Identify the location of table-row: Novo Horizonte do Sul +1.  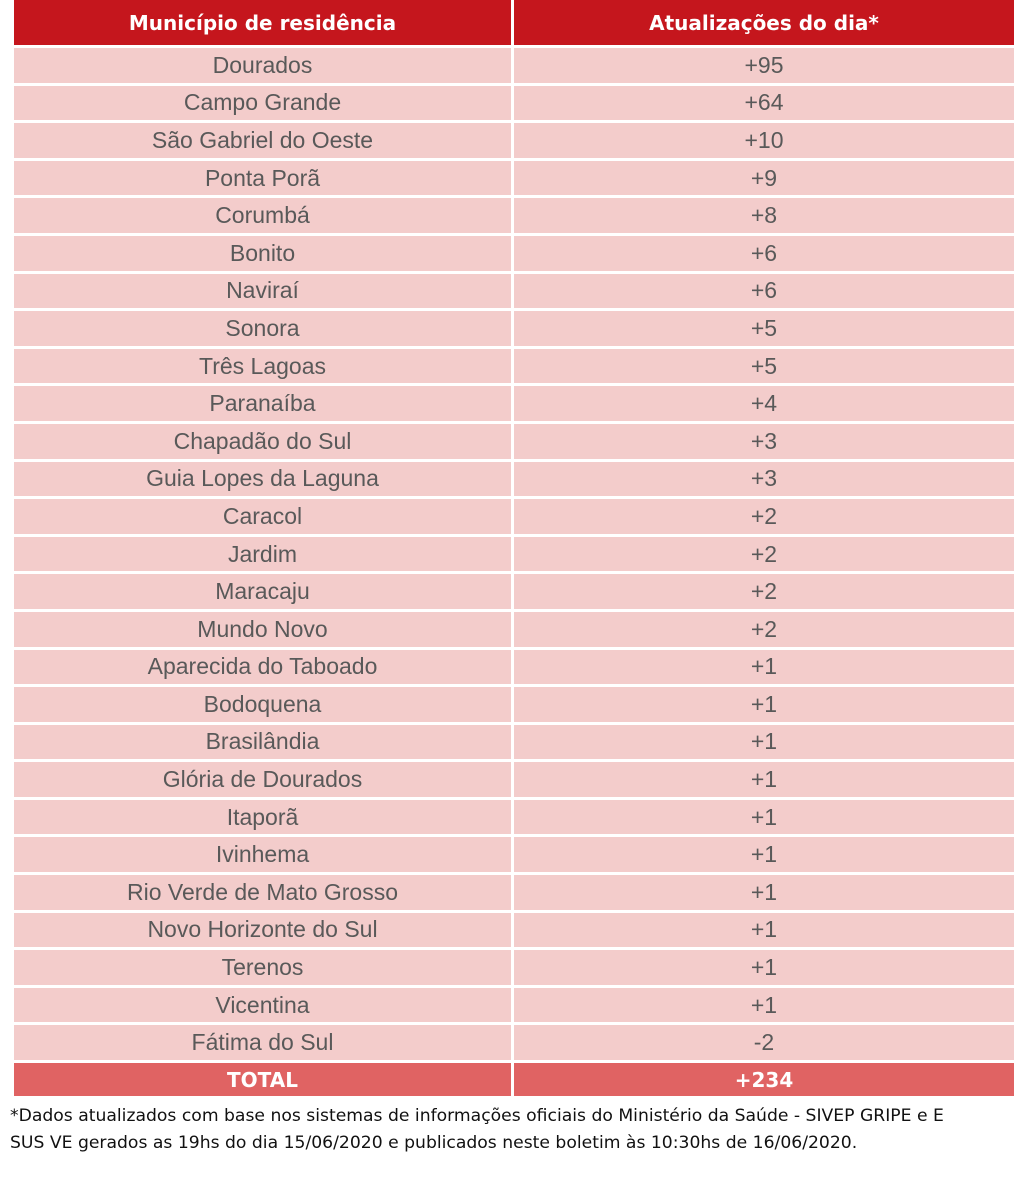
(514, 931).